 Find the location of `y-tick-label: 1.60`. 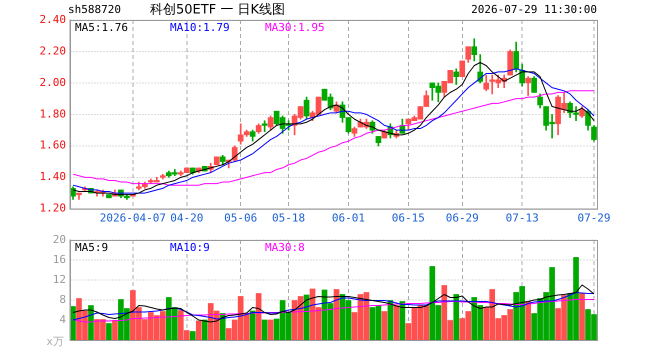

y-tick-label: 1.60 is located at coordinates (53, 145).